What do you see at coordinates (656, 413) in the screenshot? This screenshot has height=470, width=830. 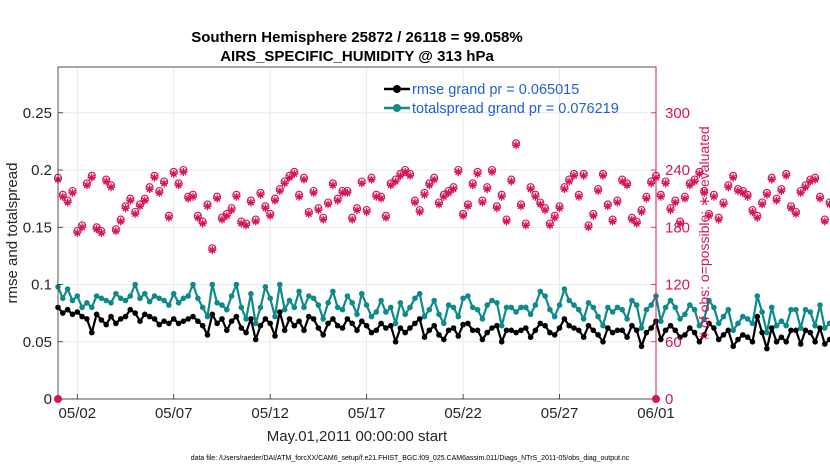 I see `x-tick-label: 06/01` at bounding box center [656, 413].